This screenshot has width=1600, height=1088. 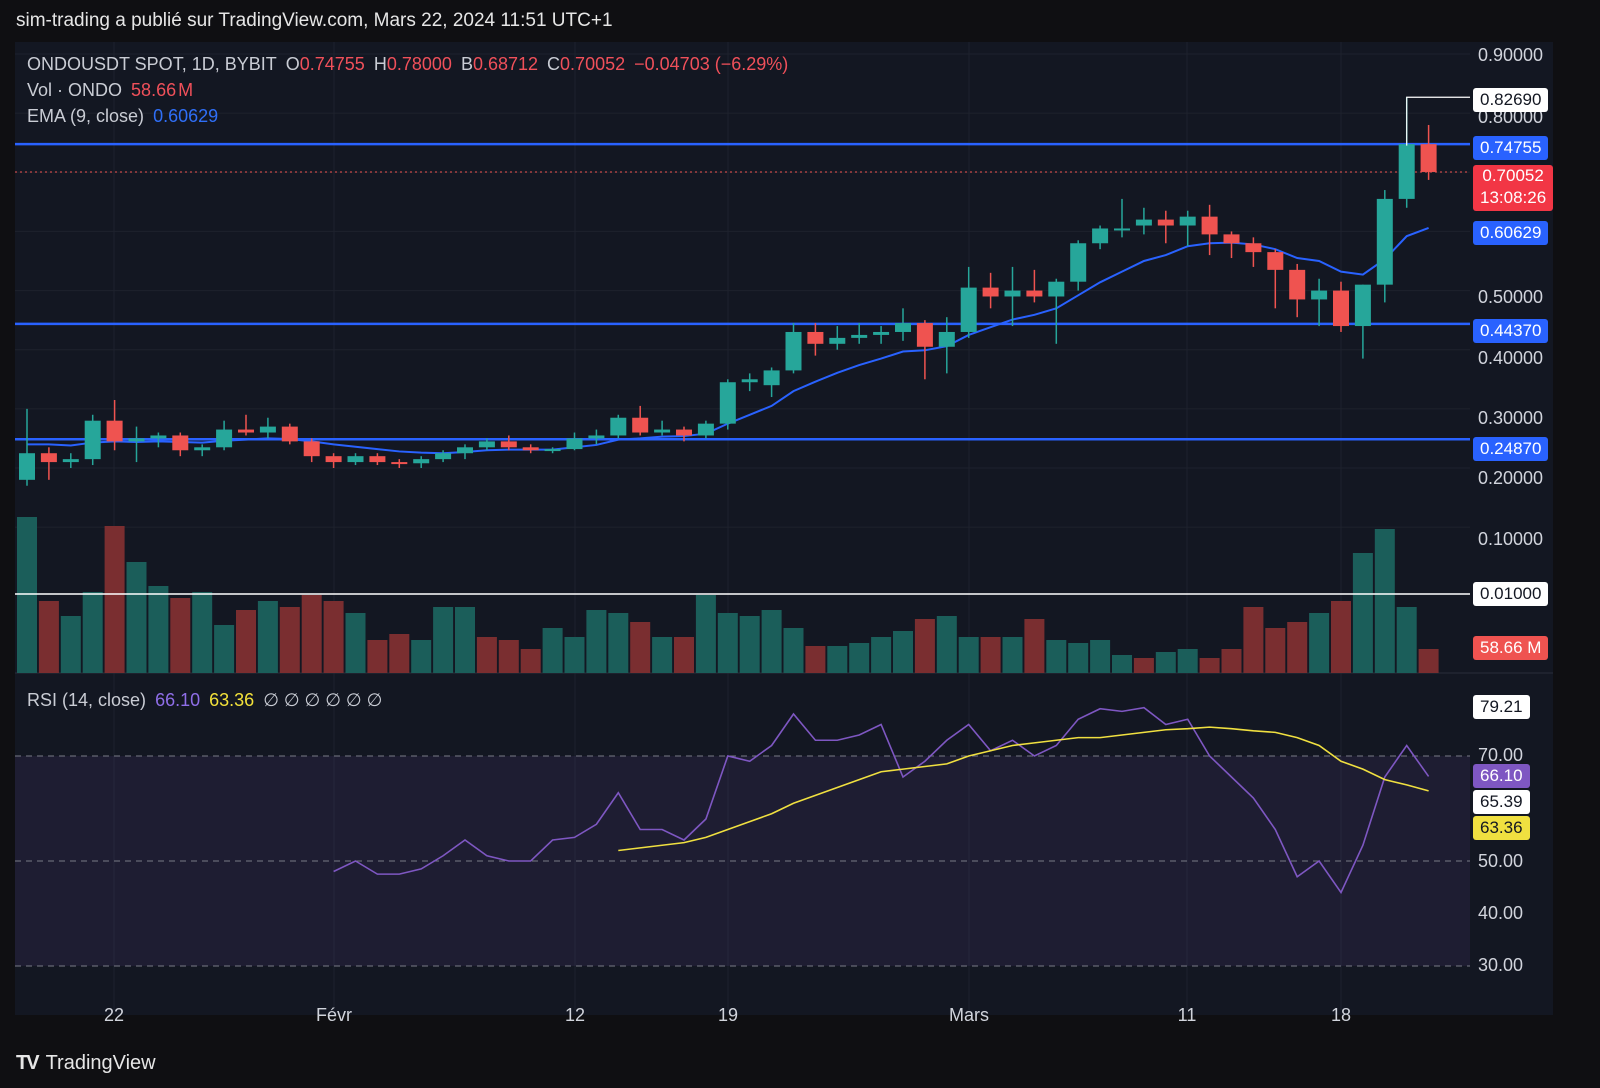 What do you see at coordinates (1513, 188) in the screenshot?
I see `last-price-tag: 0.70052 13:08:26` at bounding box center [1513, 188].